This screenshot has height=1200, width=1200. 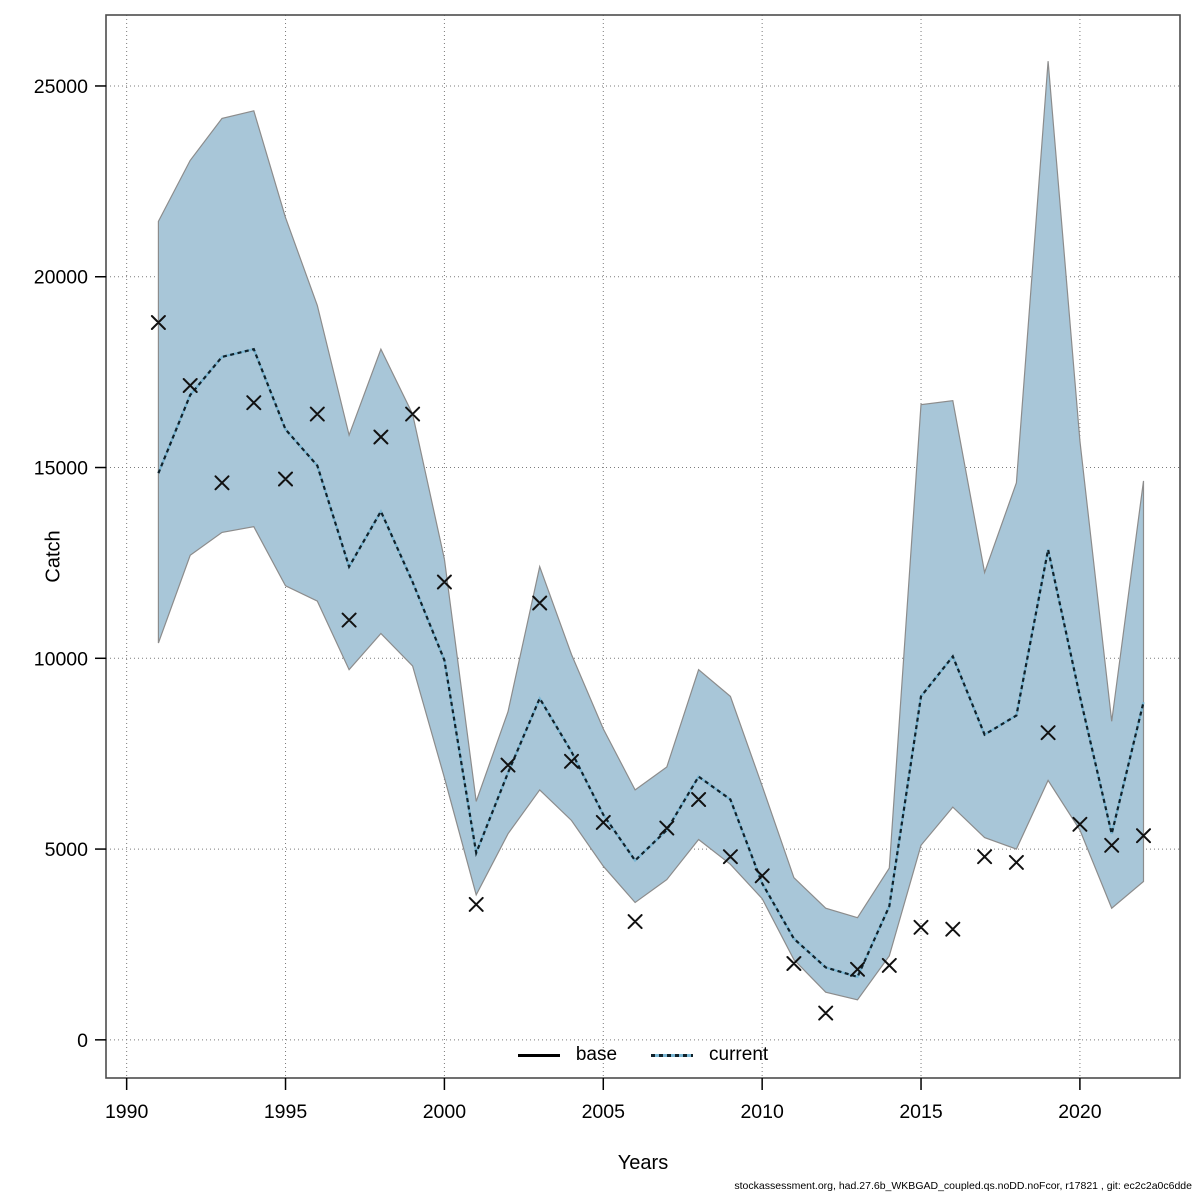 I want to click on x-tick-label: 2020, so click(x=1080, y=1112).